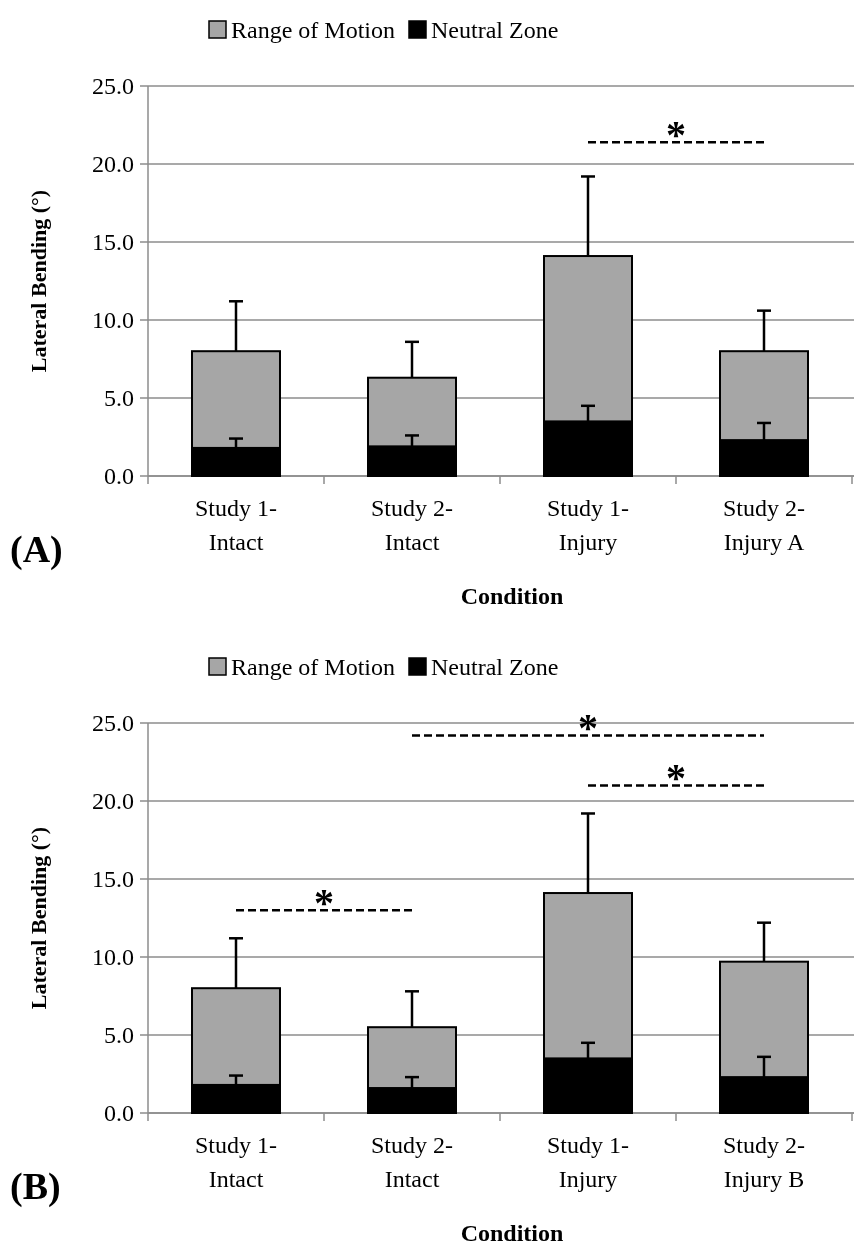  What do you see at coordinates (36, 549) in the screenshot?
I see `text: (A)` at bounding box center [36, 549].